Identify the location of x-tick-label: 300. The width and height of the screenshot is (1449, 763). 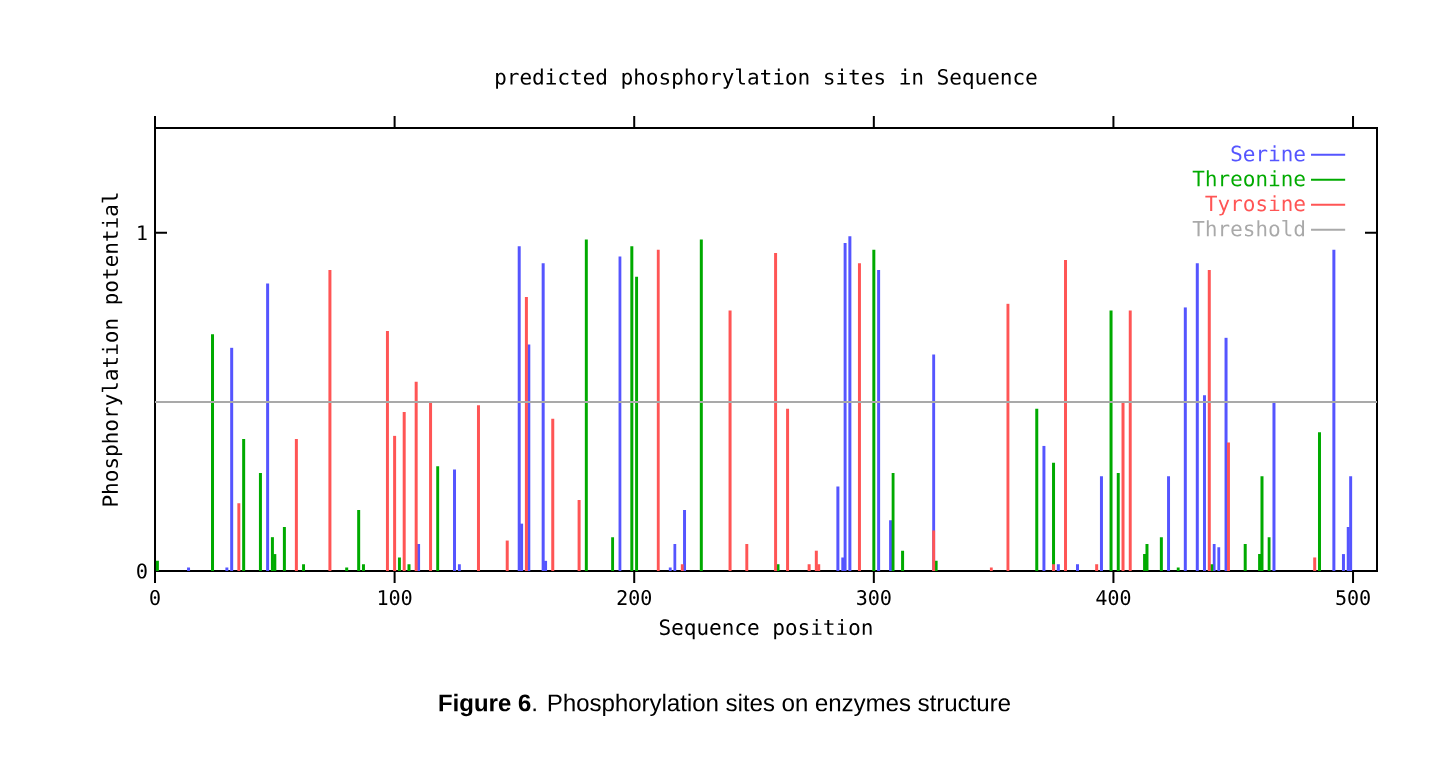
(874, 598).